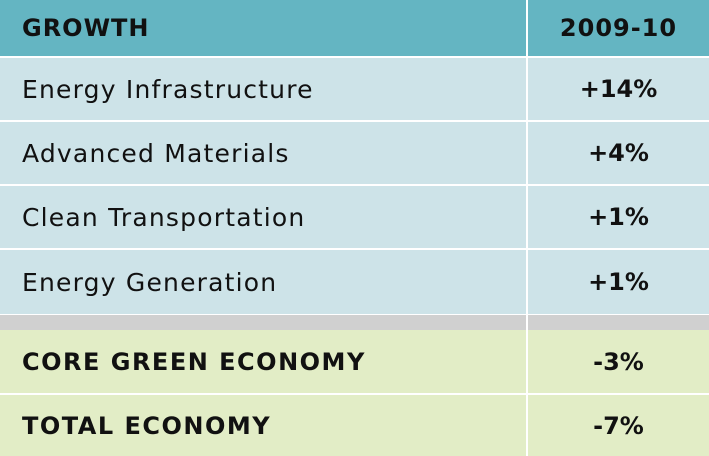  I want to click on sector-name: Energy Infrastructure, so click(168, 89).